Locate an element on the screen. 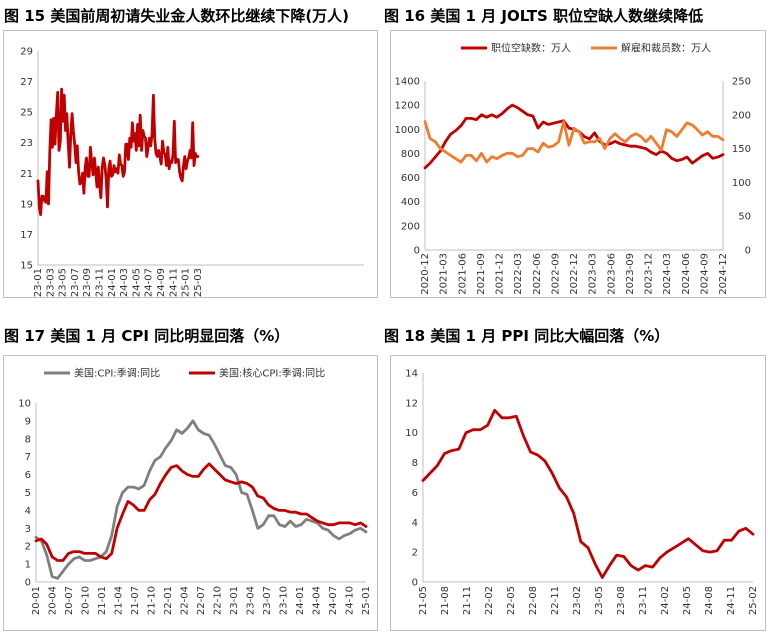 The image size is (768, 632). x-tick-label: 2023-03 is located at coordinates (593, 274).